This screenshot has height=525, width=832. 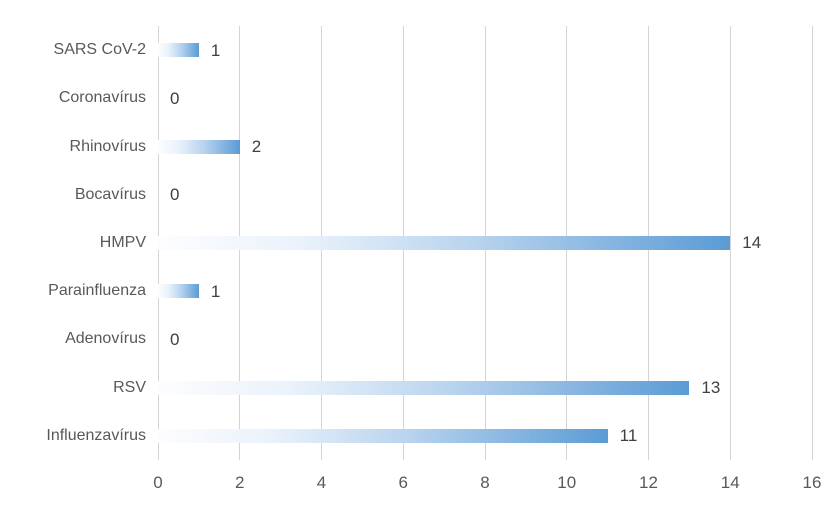 What do you see at coordinates (256, 147) in the screenshot?
I see `data-label: 2` at bounding box center [256, 147].